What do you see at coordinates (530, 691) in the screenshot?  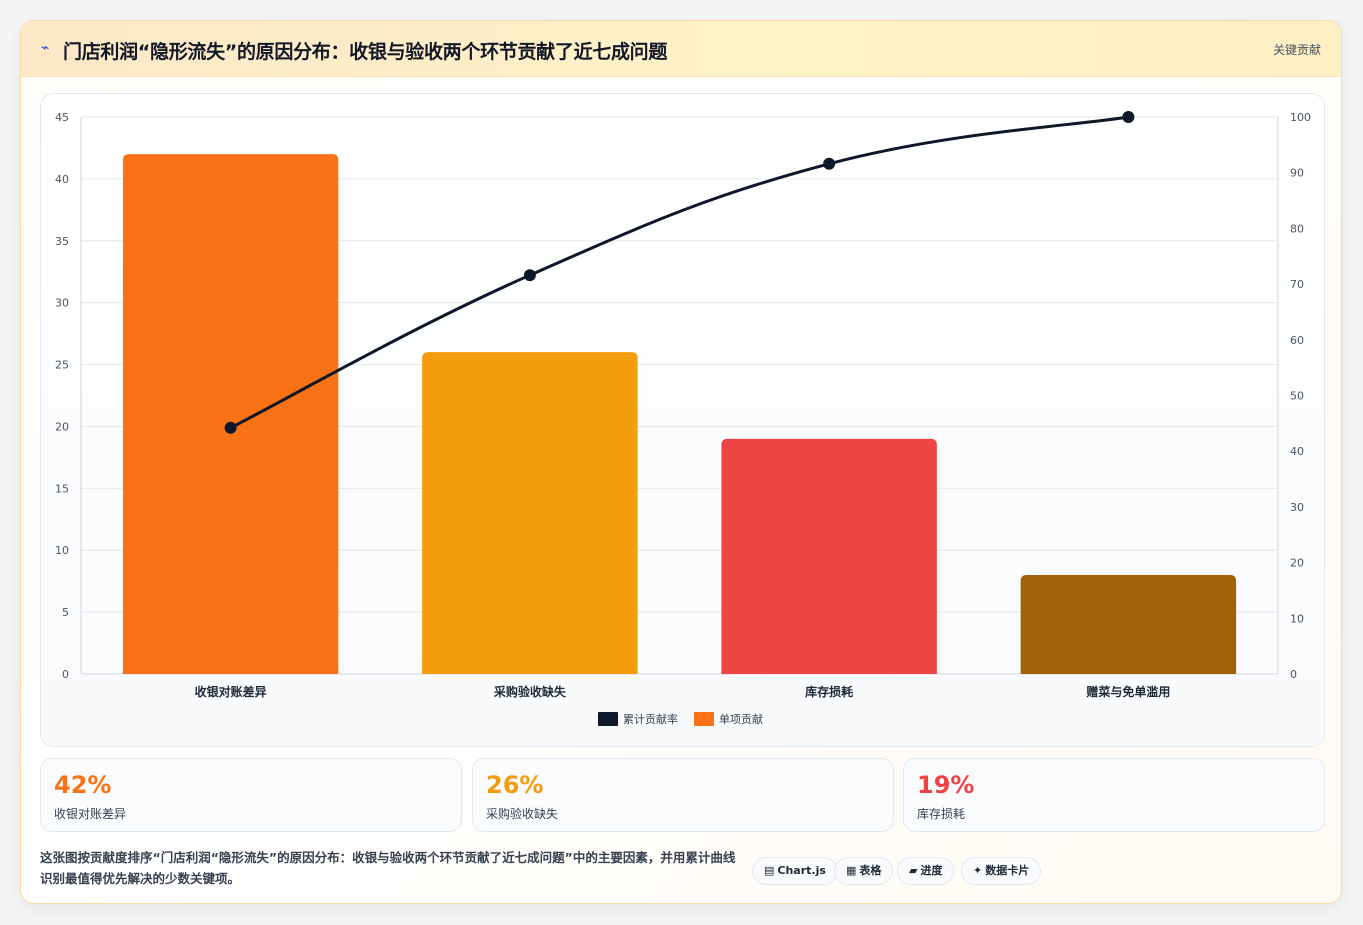 I see `x-tick-label: 采购验收缺失` at bounding box center [530, 691].